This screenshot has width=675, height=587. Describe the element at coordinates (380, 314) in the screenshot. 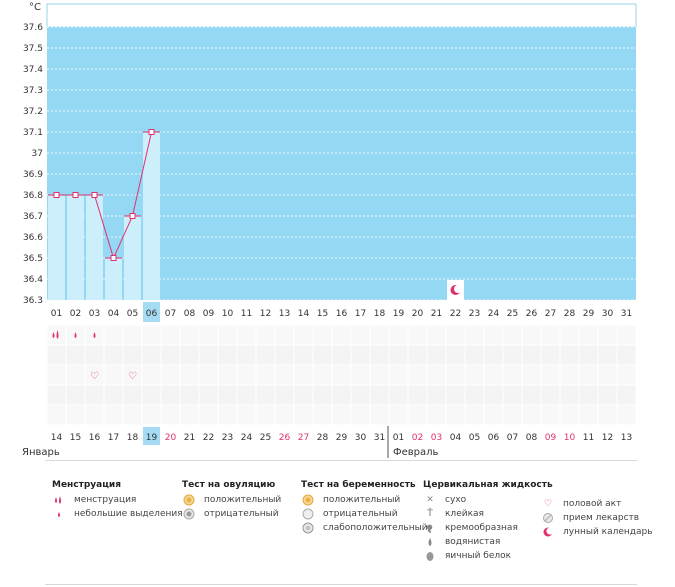

I see `cycle-day-label: 18` at that location.